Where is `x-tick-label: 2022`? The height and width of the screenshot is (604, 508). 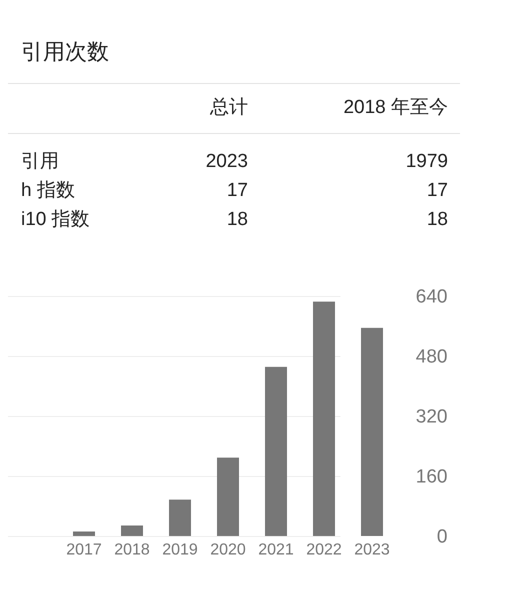
x-tick-label: 2022 is located at coordinates (324, 550).